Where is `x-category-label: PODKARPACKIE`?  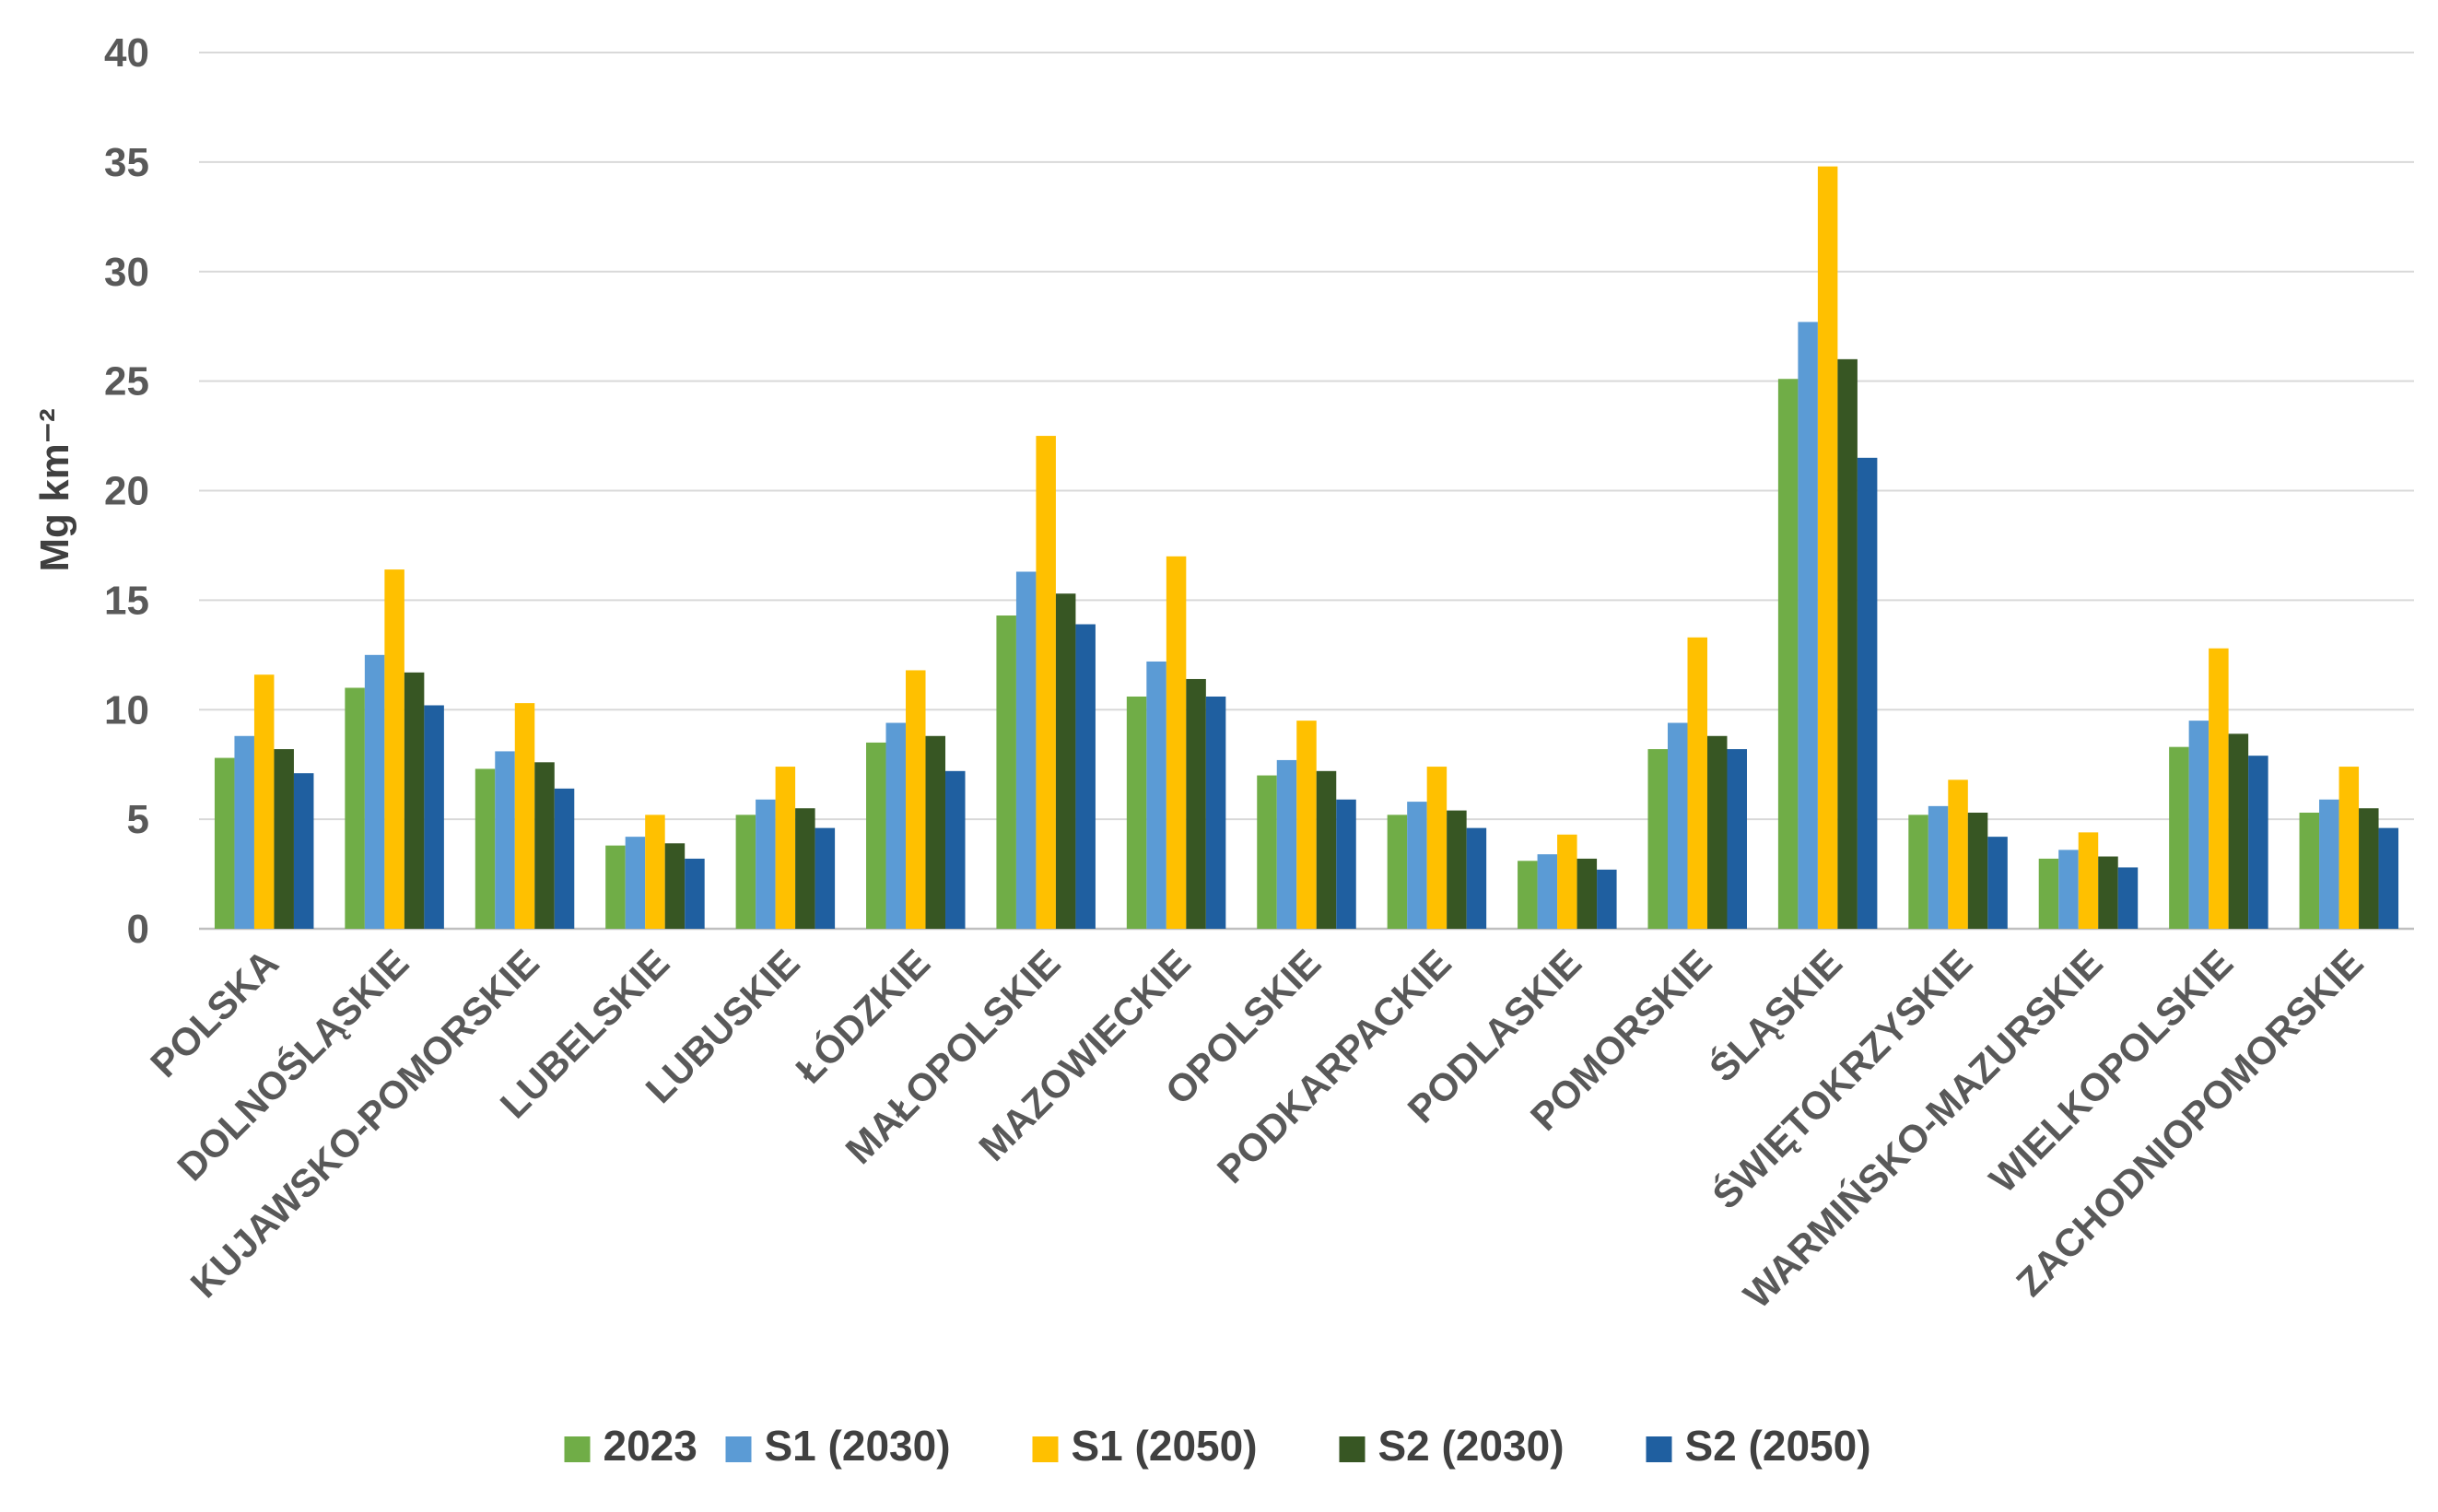
x-category-label: PODKARPACKIE is located at coordinates (1334, 1066).